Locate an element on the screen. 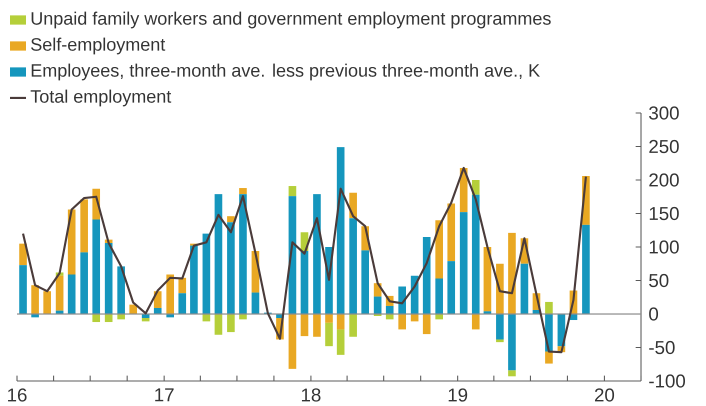 This screenshot has width=706, height=406. y-tick-label: 0 is located at coordinates (653, 314).